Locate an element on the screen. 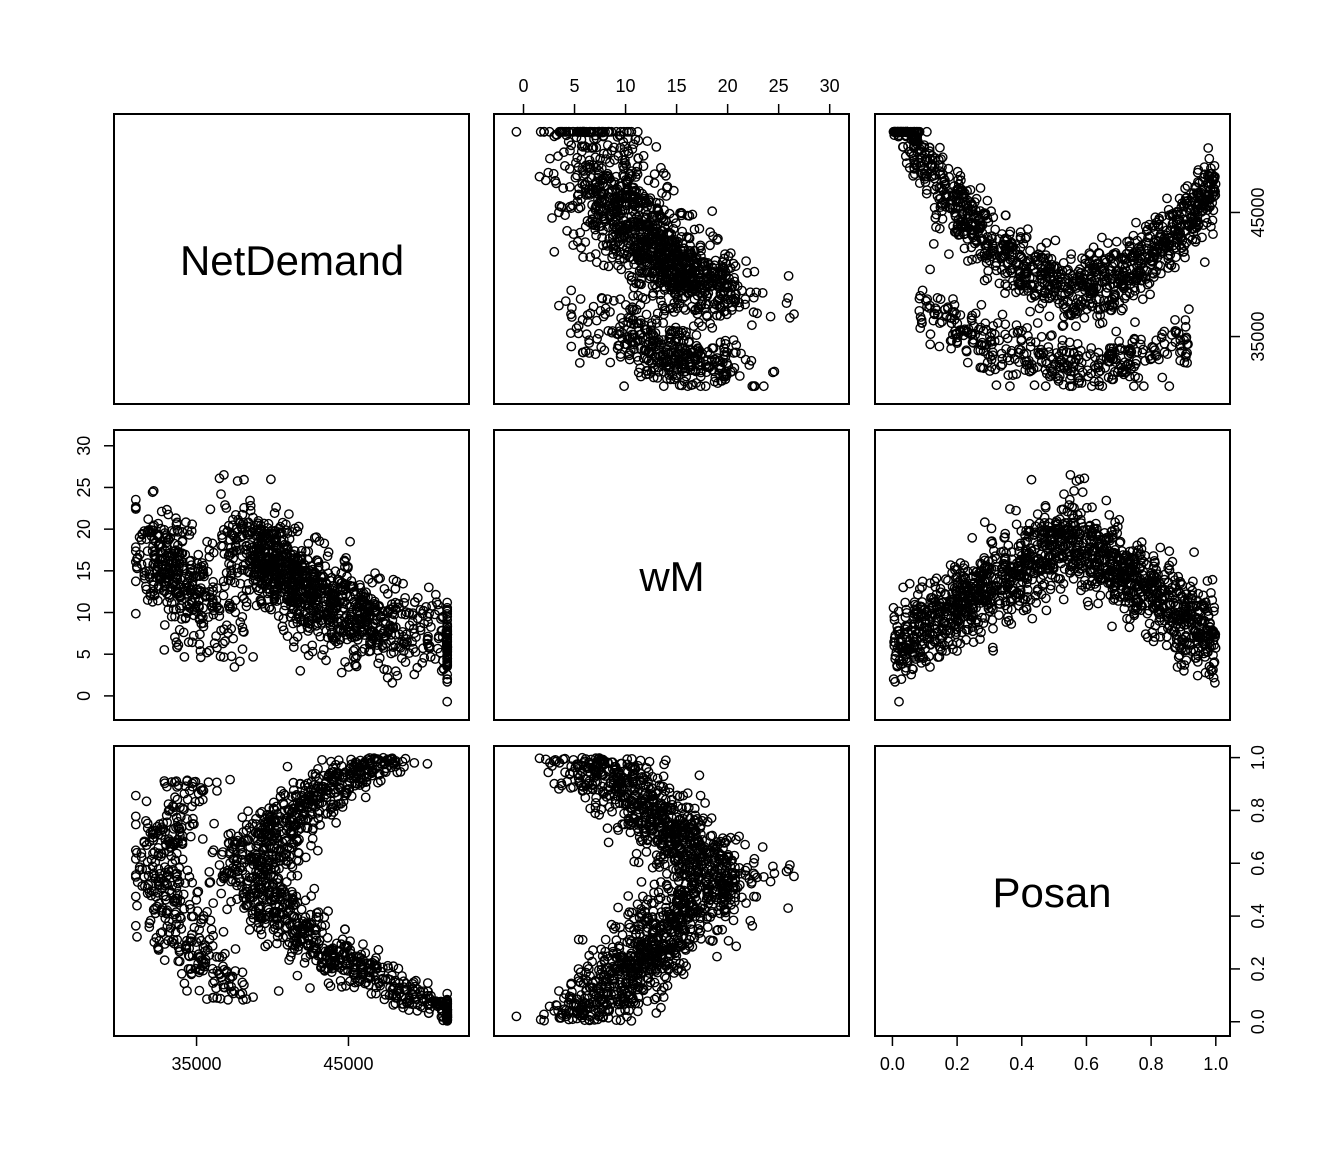 This screenshot has width=1344, height=1157. diag-label-posan: Posan is located at coordinates (1051, 892).